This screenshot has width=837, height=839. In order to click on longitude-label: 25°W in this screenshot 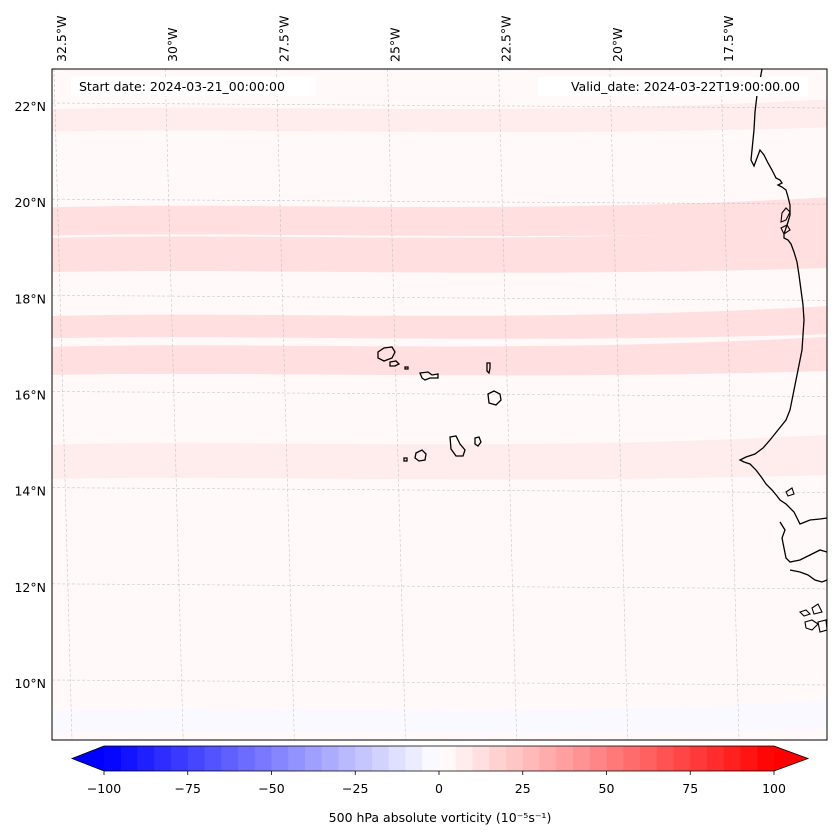, I will do `click(395, 44)`.